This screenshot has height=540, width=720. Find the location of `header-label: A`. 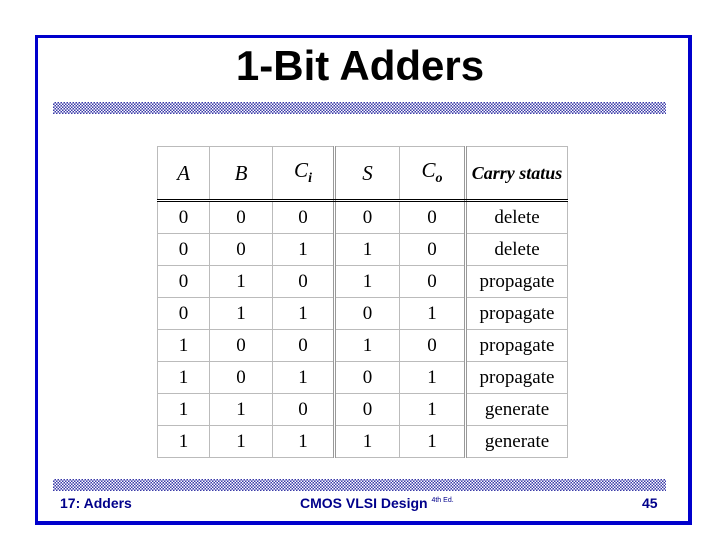

header-label: A is located at coordinates (183, 172).